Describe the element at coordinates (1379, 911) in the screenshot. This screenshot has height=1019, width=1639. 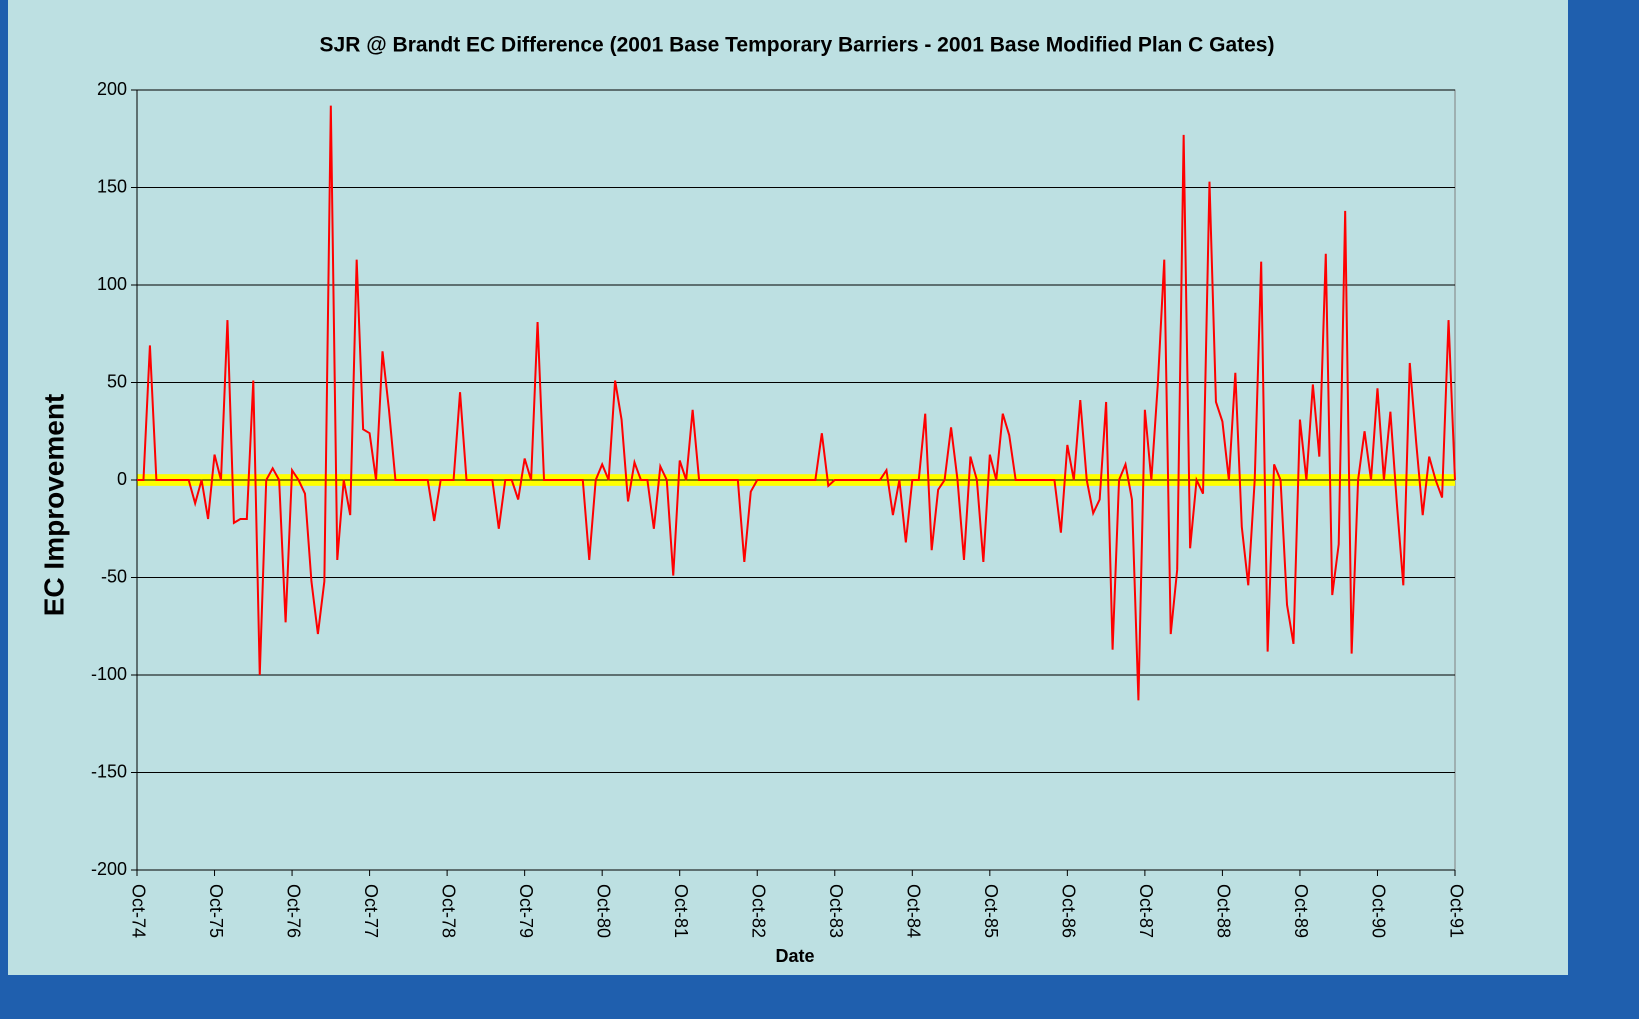
I see `x-tick-label: Oct-90` at that location.